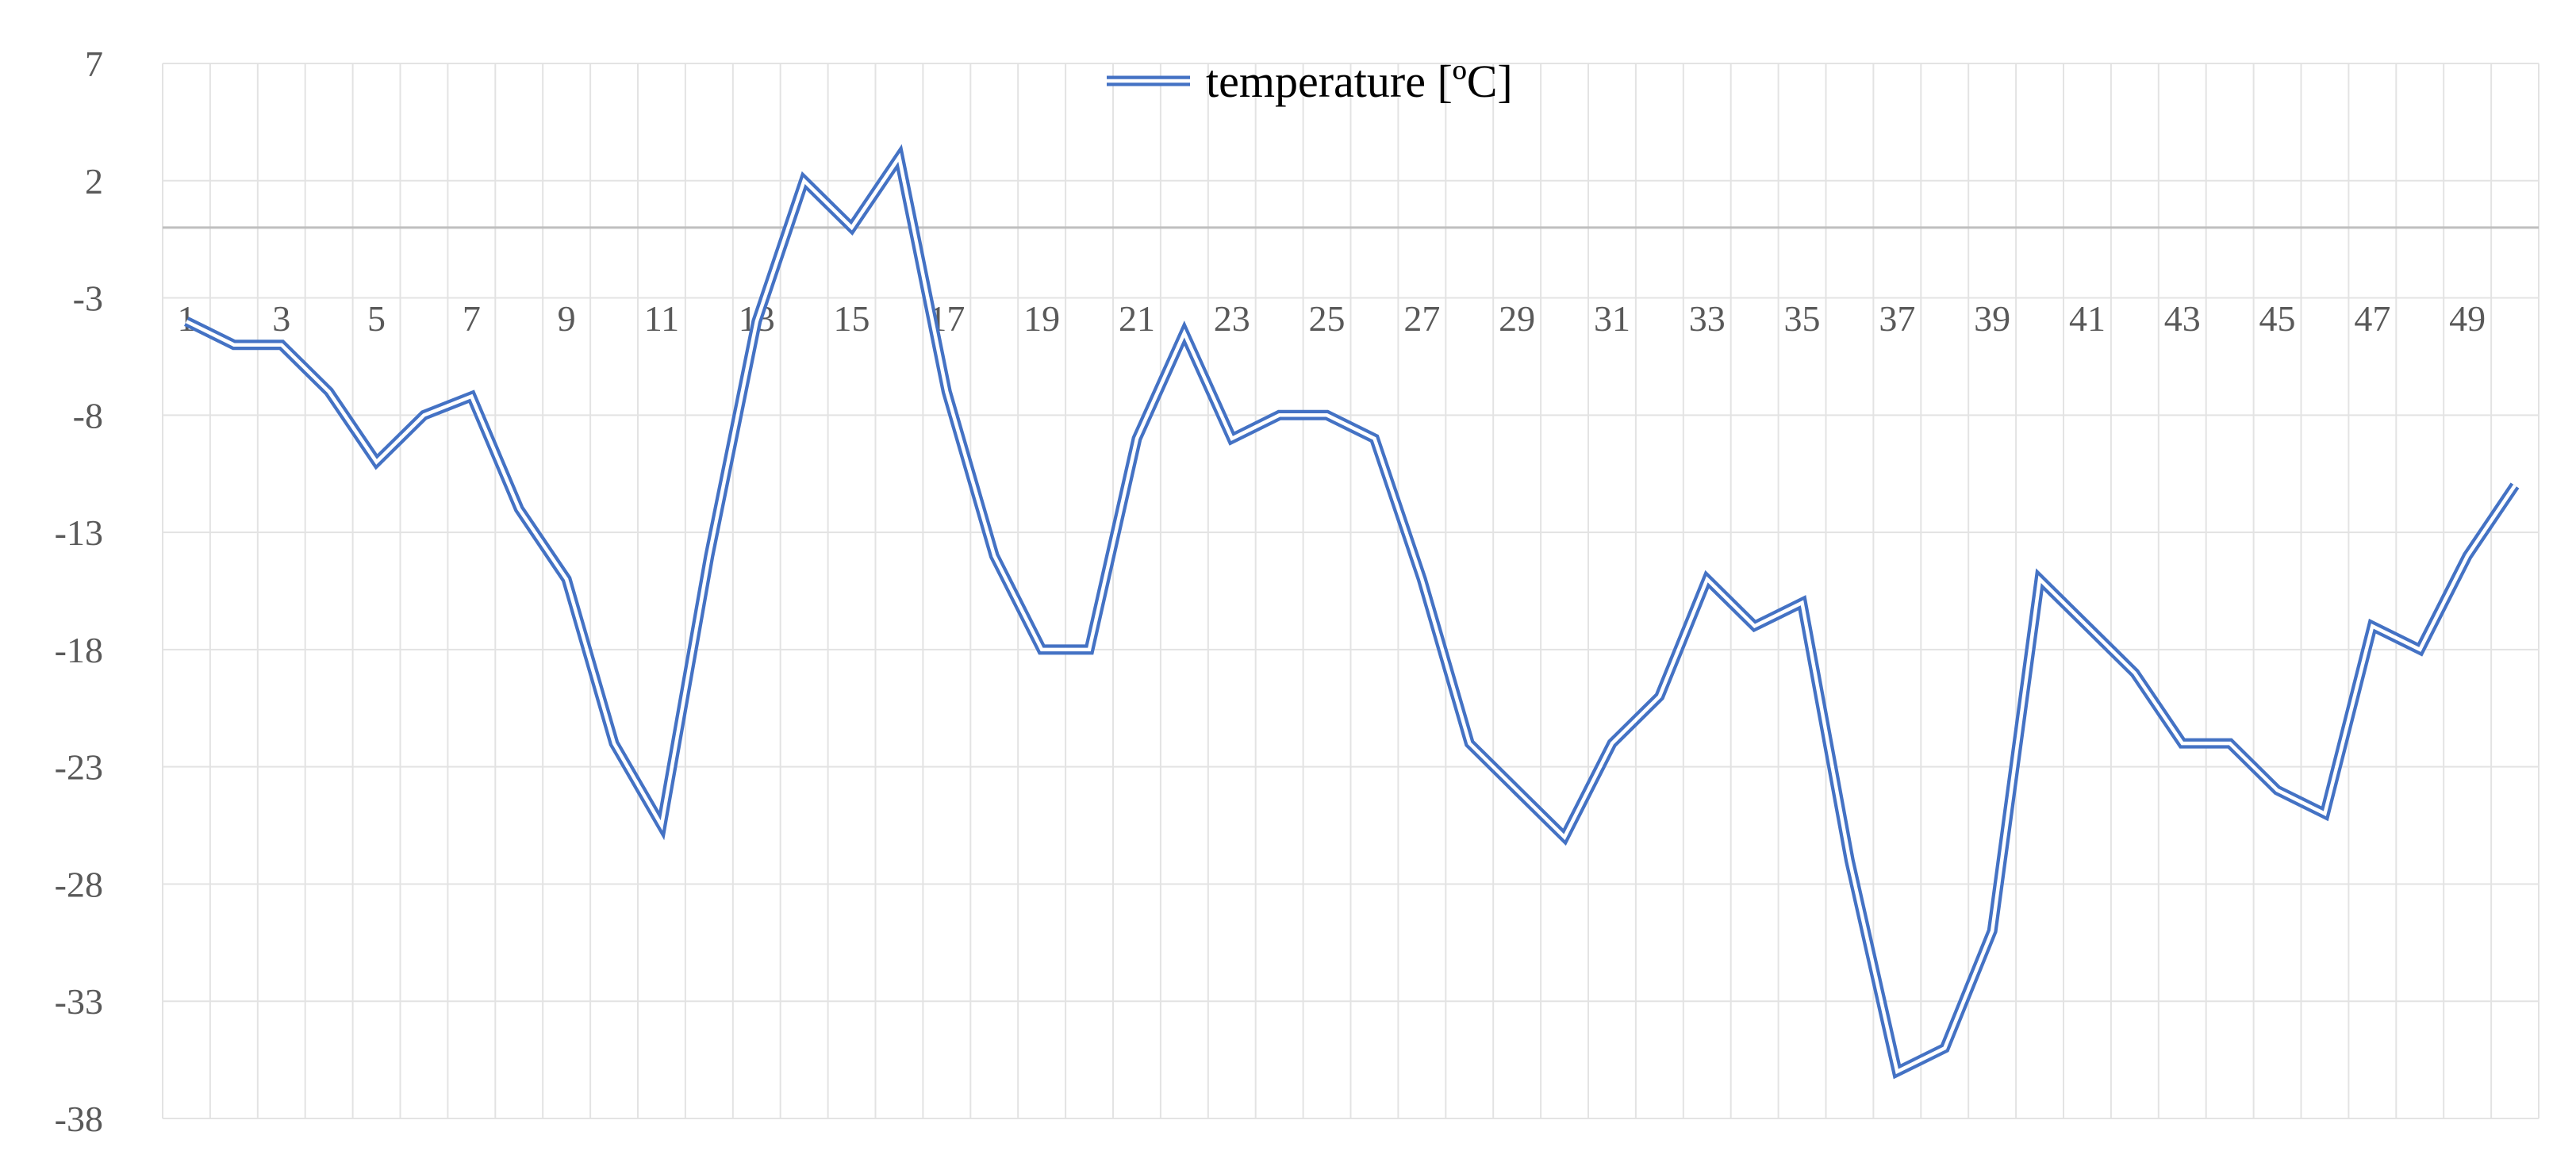 The width and height of the screenshot is (2576, 1174). I want to click on x-tick-label: 37, so click(1897, 318).